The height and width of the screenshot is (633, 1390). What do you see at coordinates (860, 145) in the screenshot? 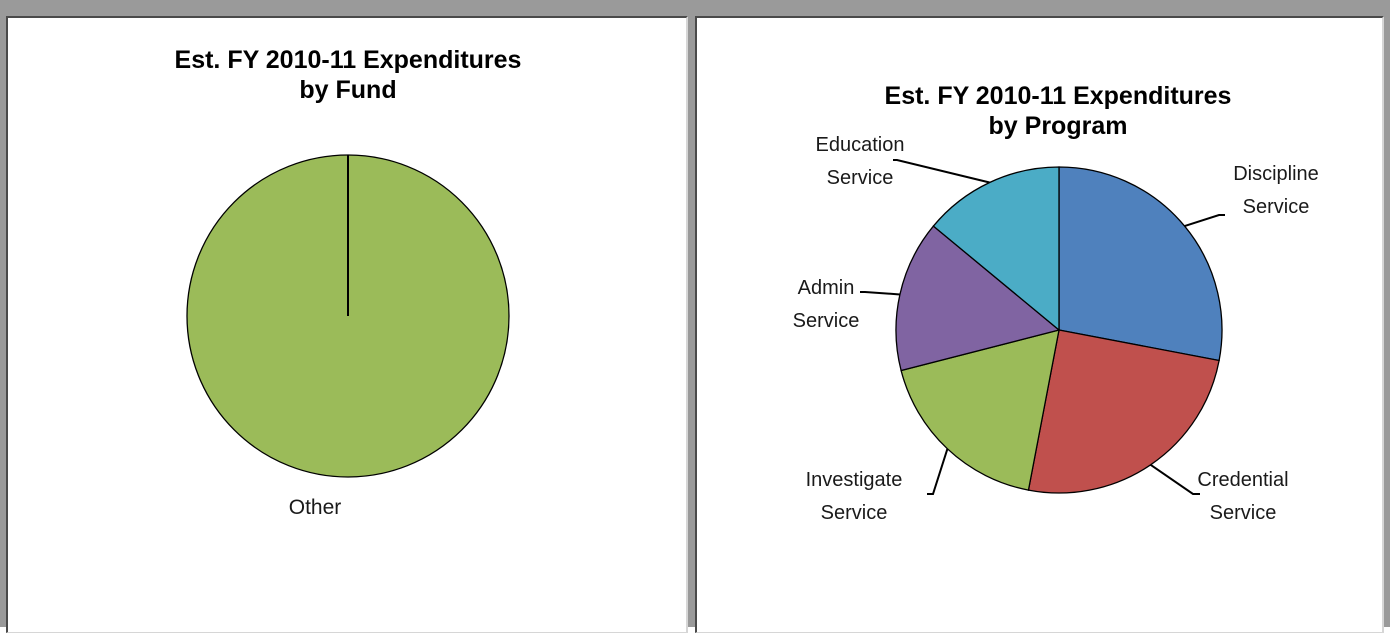
I see `program-label-education-line-1: Education` at bounding box center [860, 145].